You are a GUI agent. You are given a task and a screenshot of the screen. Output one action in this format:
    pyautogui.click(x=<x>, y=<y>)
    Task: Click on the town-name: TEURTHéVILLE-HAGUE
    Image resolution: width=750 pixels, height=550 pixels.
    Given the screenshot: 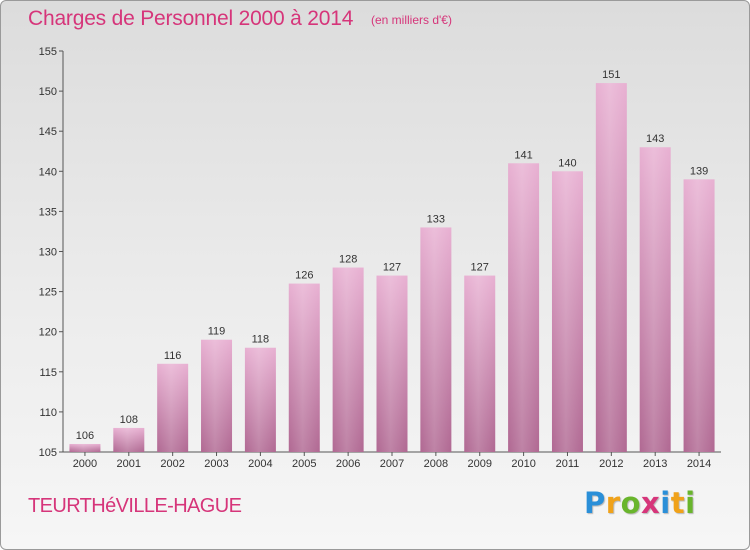 What is the action you would take?
    pyautogui.click(x=135, y=506)
    